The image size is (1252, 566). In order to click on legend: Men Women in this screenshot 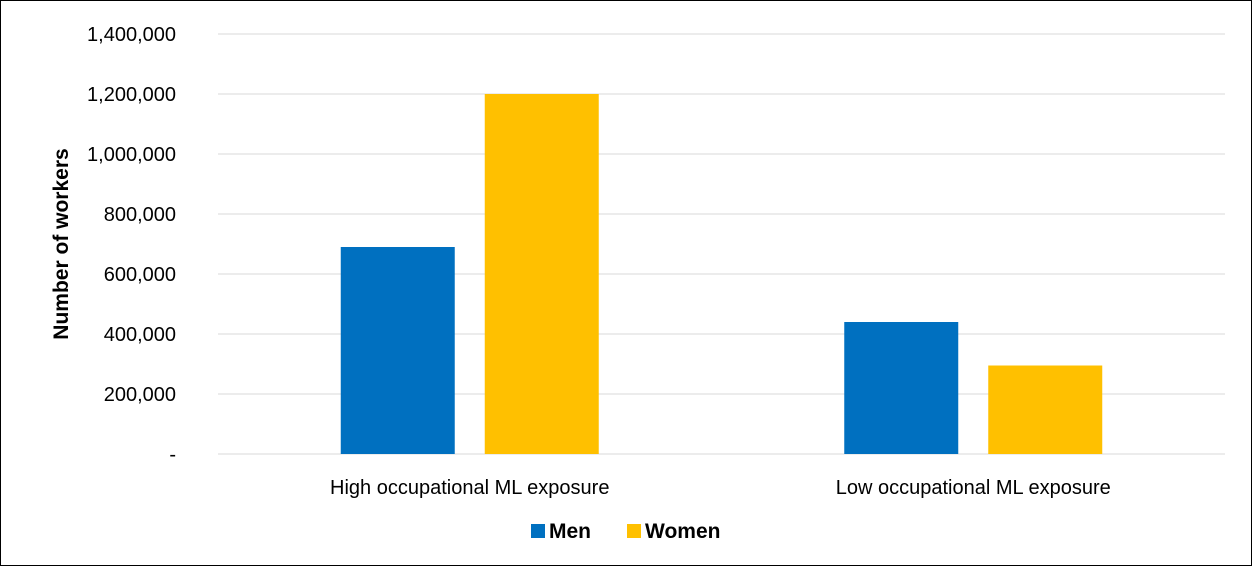, I will do `click(625, 531)`.